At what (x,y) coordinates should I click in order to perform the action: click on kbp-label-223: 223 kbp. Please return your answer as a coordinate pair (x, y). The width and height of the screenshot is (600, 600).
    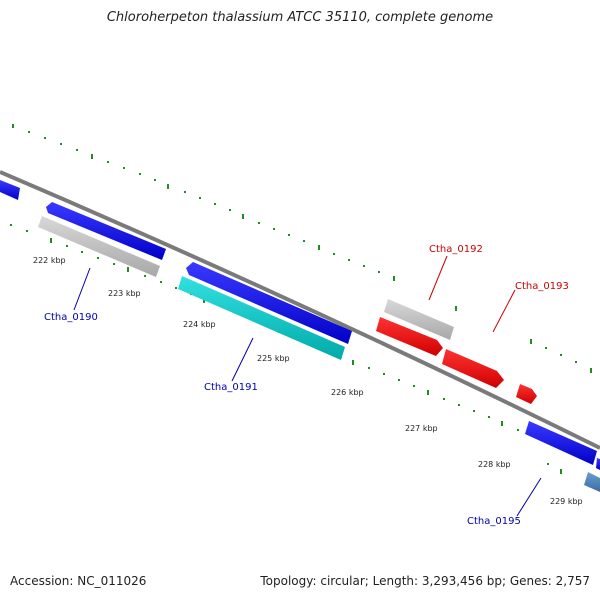
    Looking at the image, I should click on (124, 293).